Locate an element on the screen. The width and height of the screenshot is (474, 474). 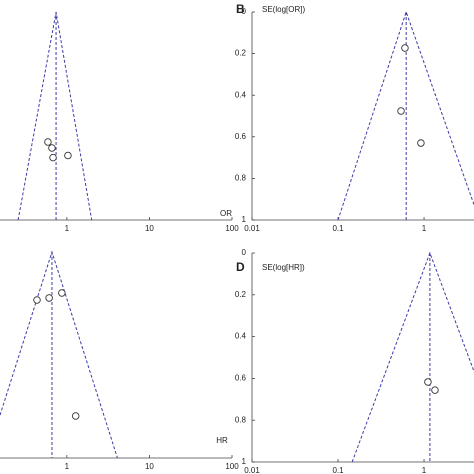
y-axis-label: SE(log[HR]) is located at coordinates (283, 267).